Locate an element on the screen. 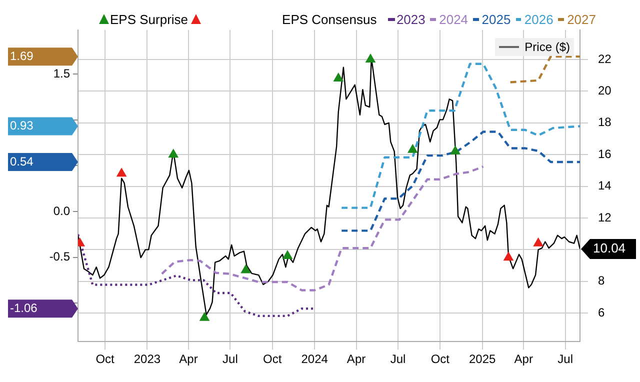 The height and width of the screenshot is (382, 640). y-tick-label: 1.5 is located at coordinates (61, 73).